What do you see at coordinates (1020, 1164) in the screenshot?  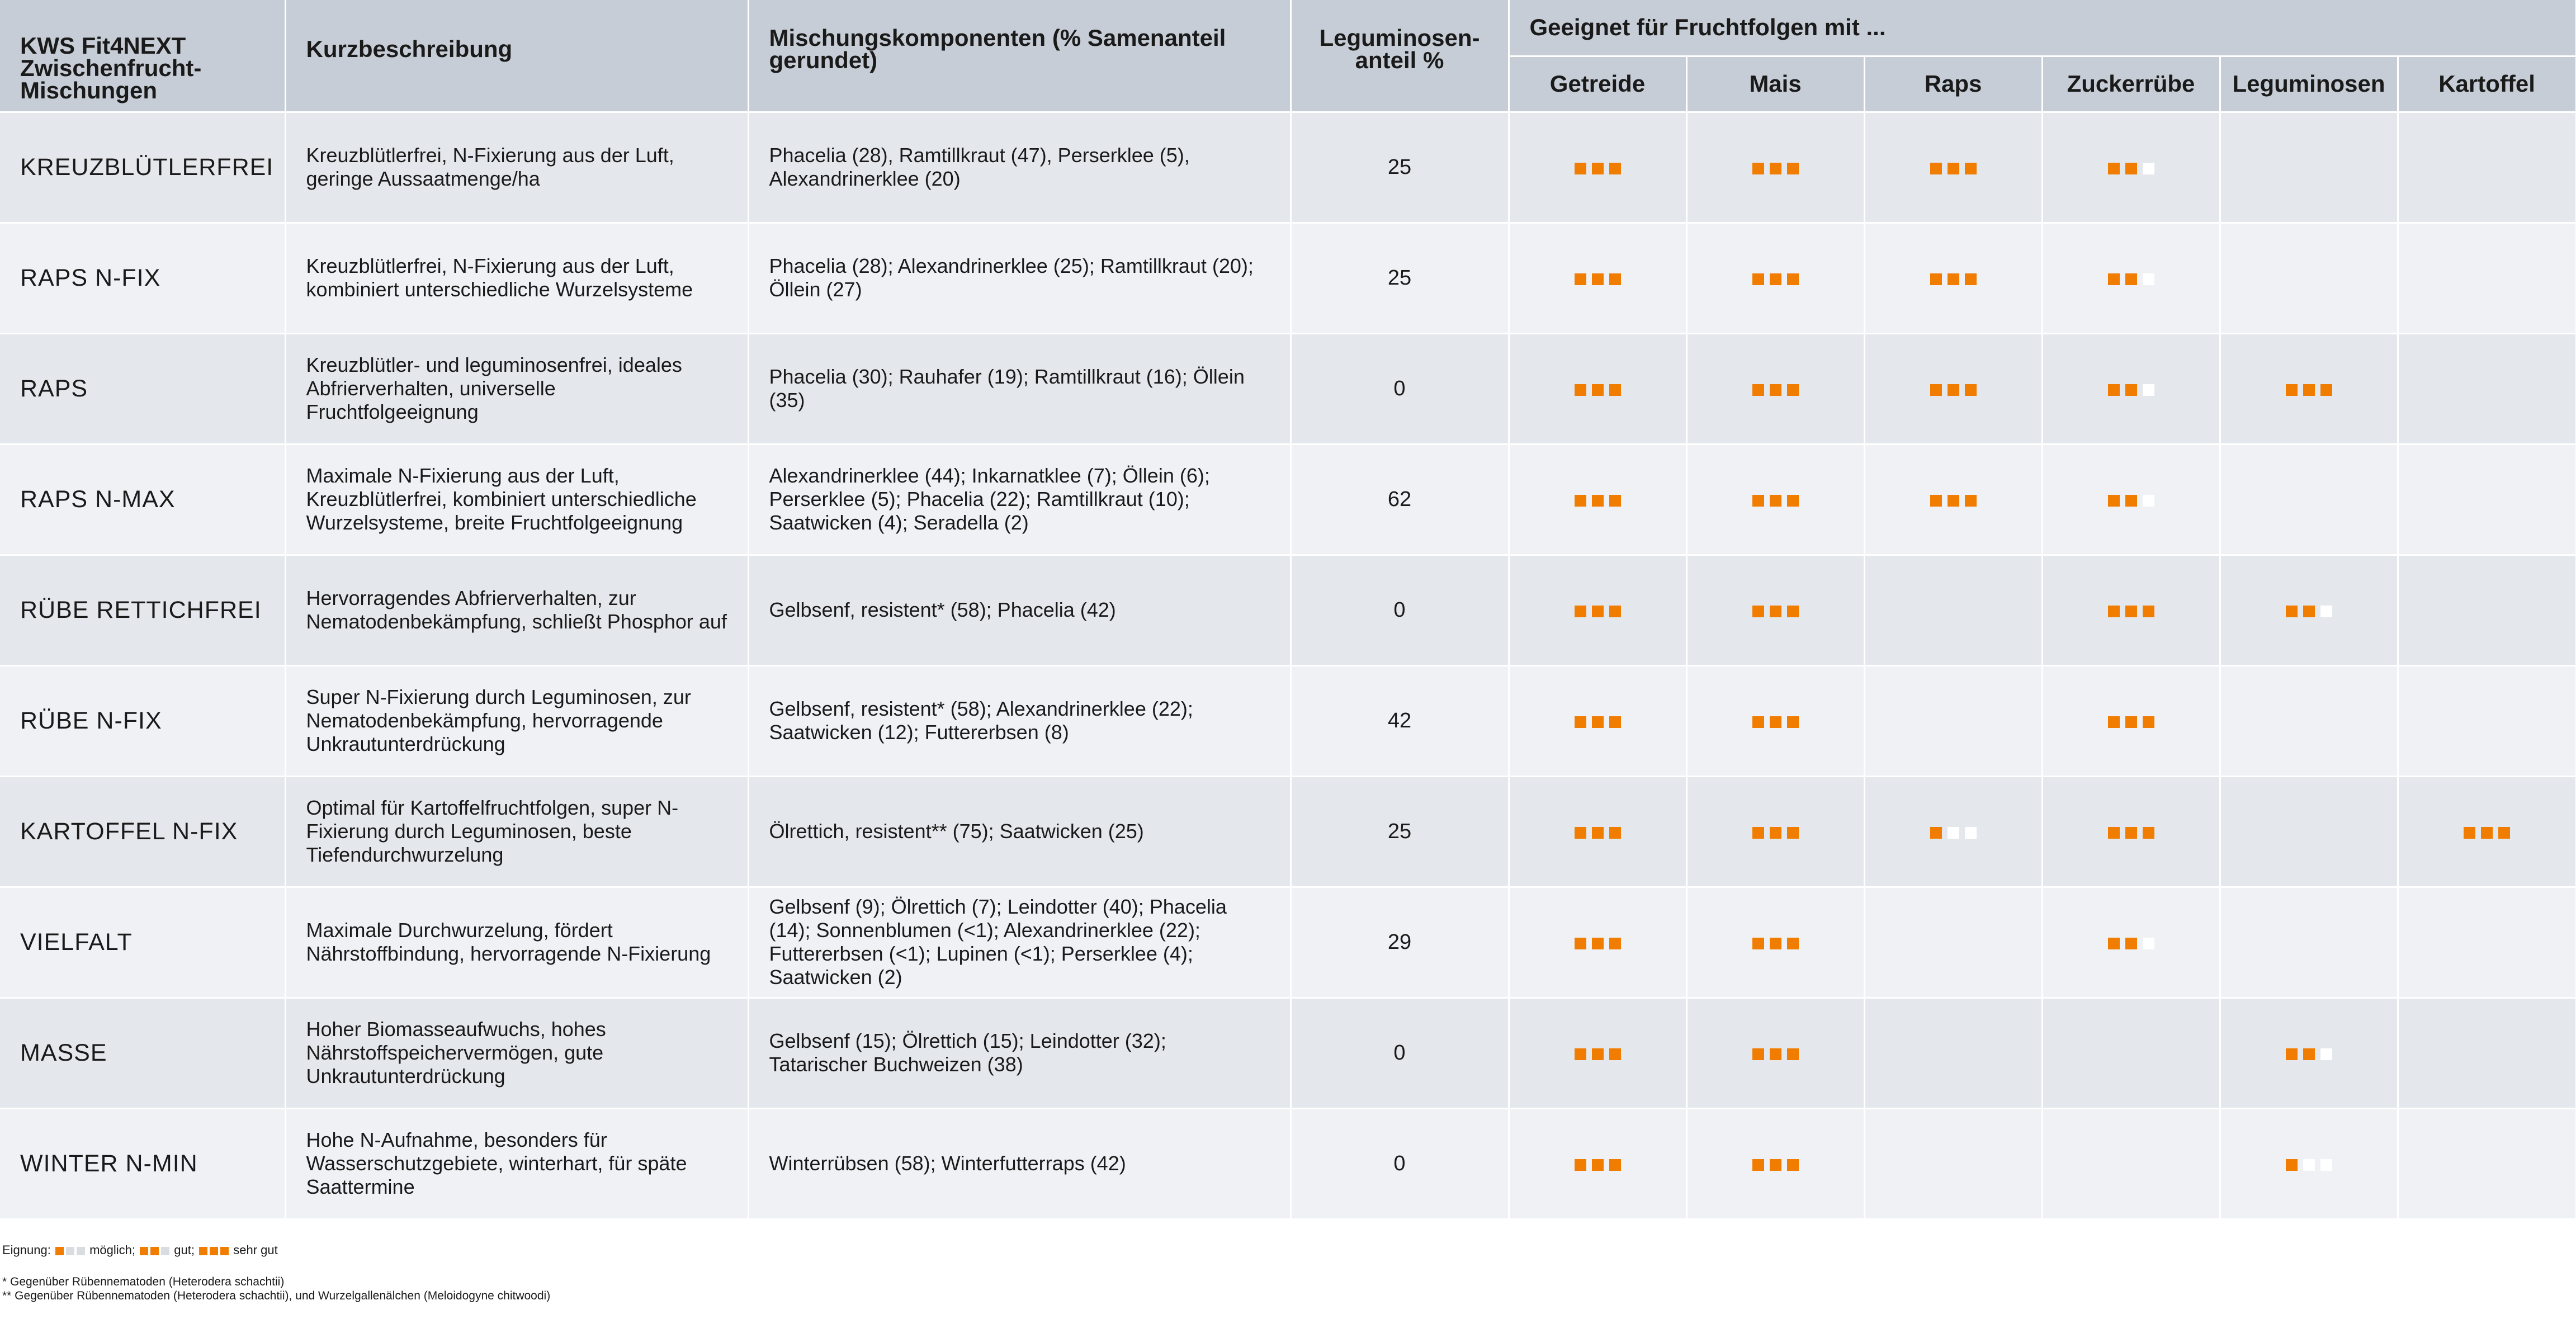 I see `mixture-components: Winterrübsen (58); Winterfutterraps (42)` at bounding box center [1020, 1164].